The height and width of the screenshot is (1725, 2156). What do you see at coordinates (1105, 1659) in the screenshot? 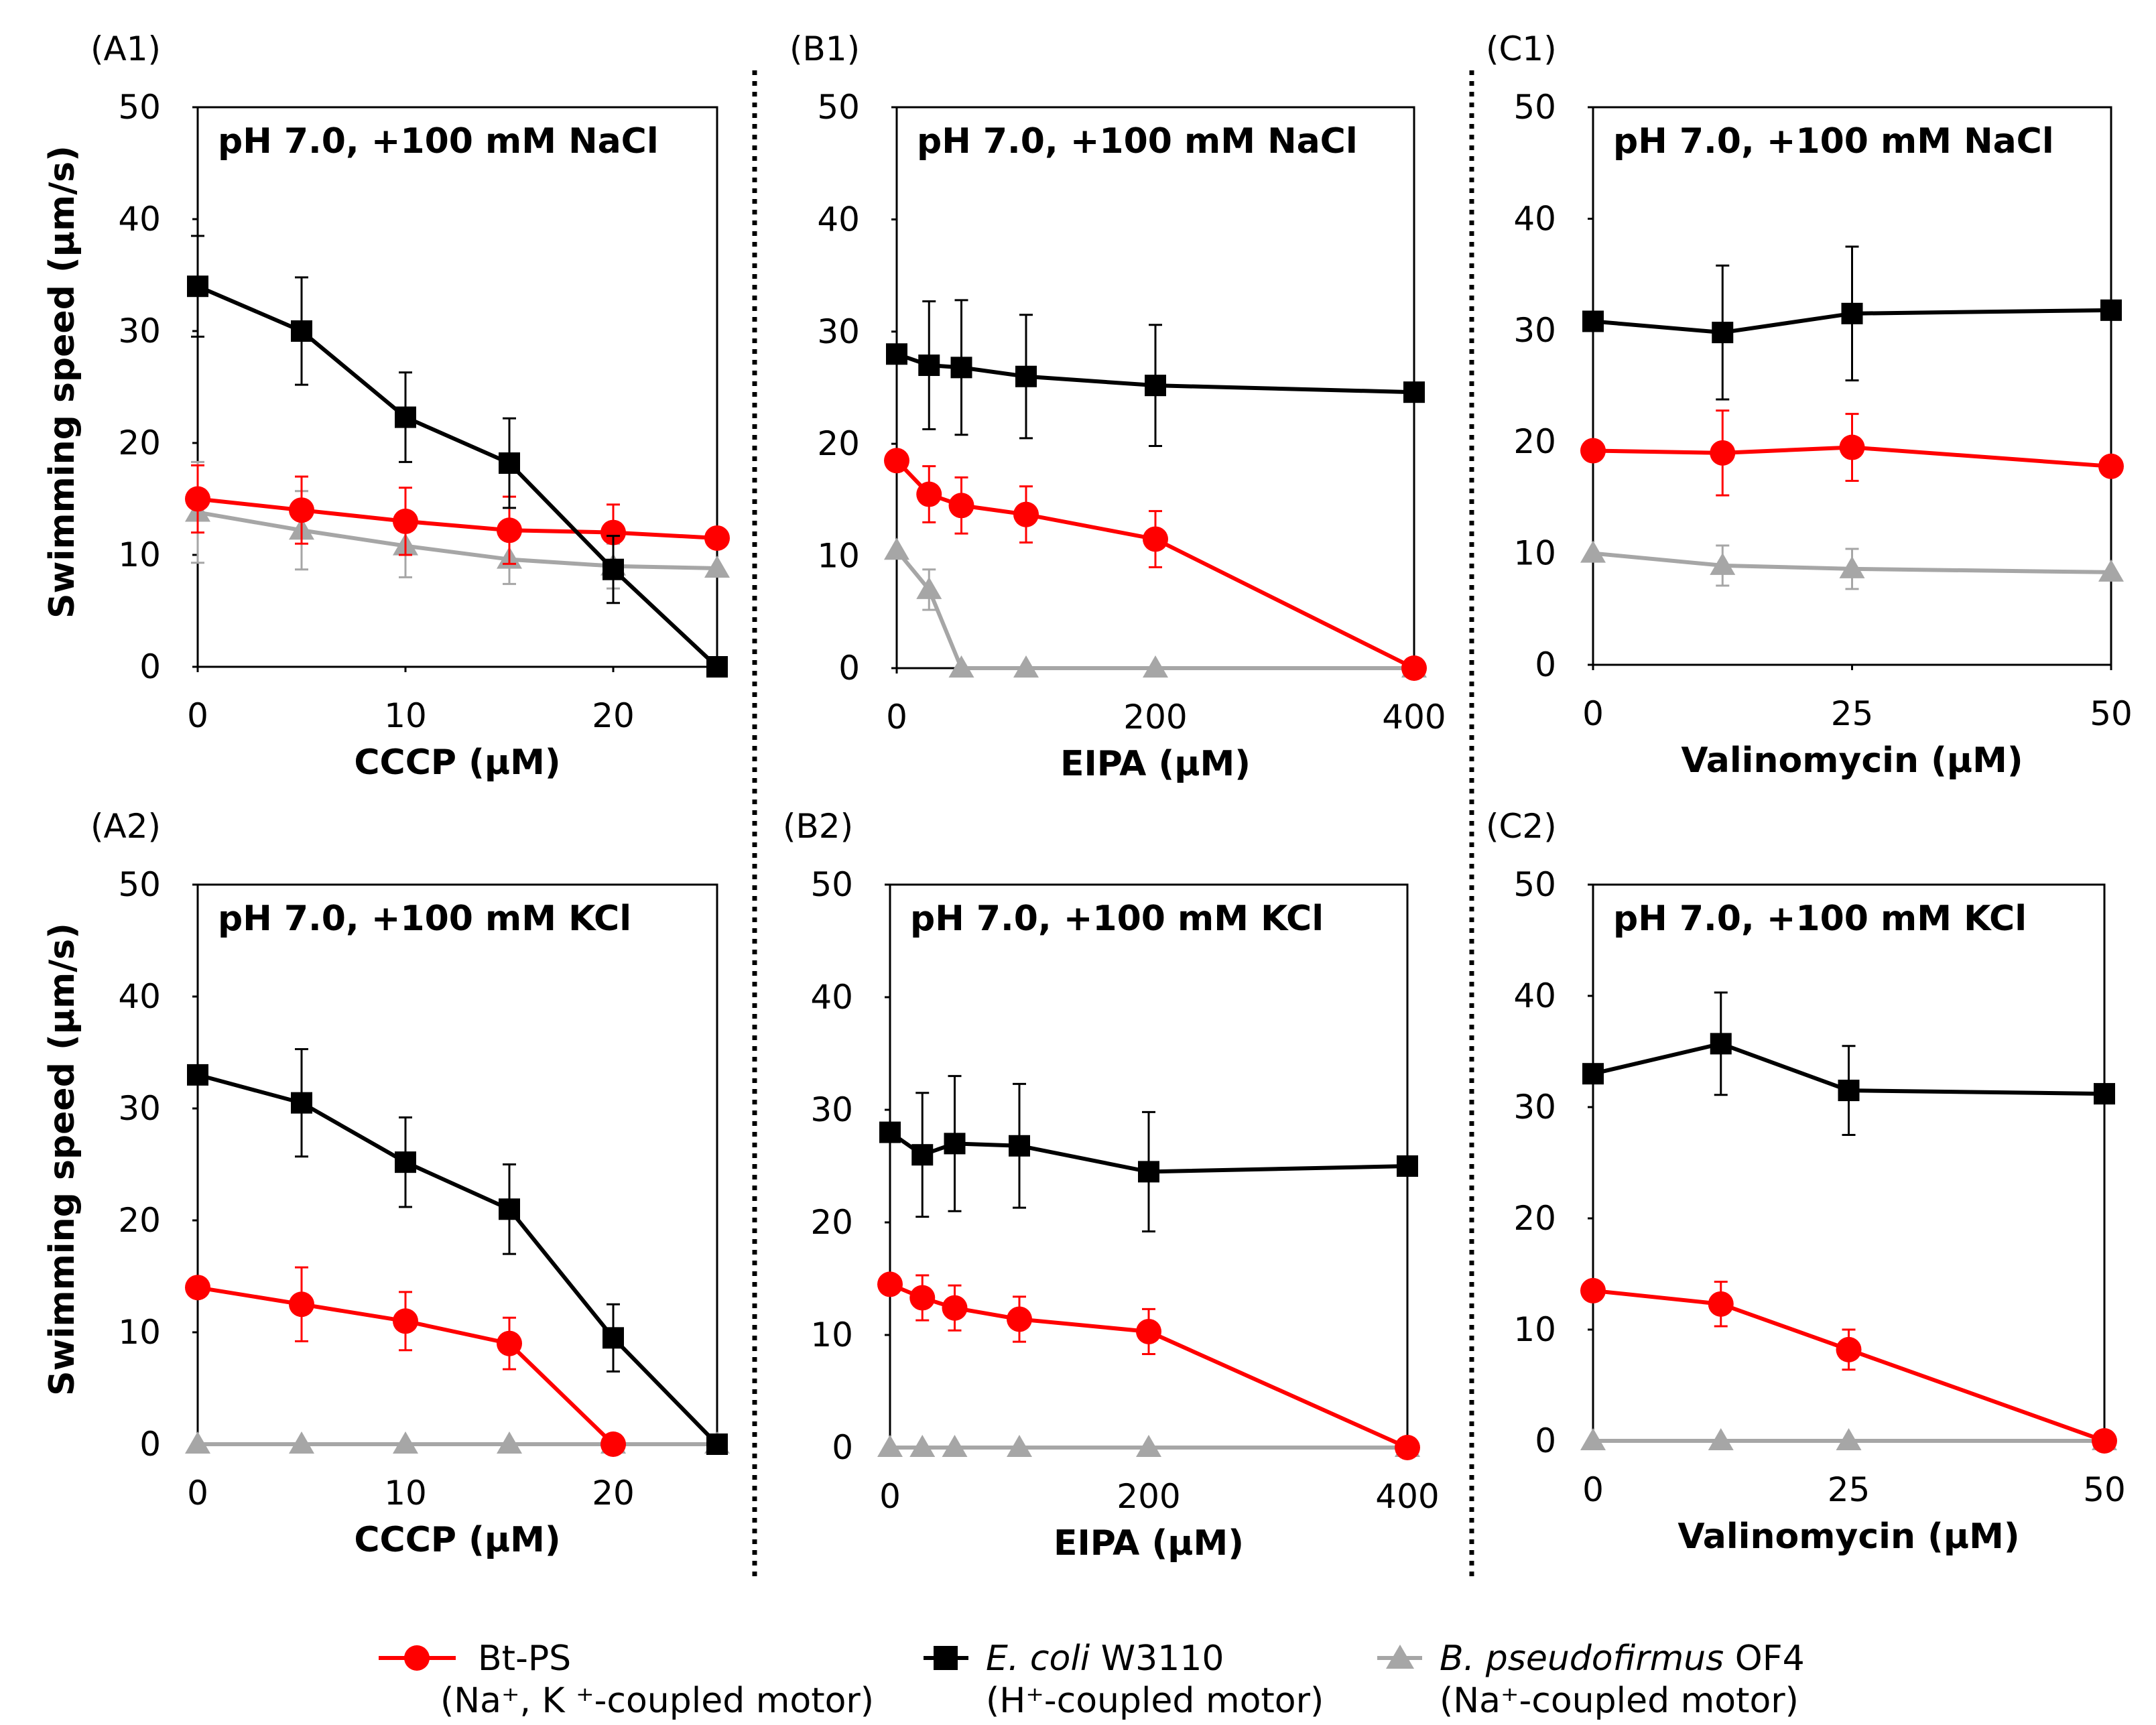
I see `legend-label-ecoli: E. coli W3110` at bounding box center [1105, 1659].